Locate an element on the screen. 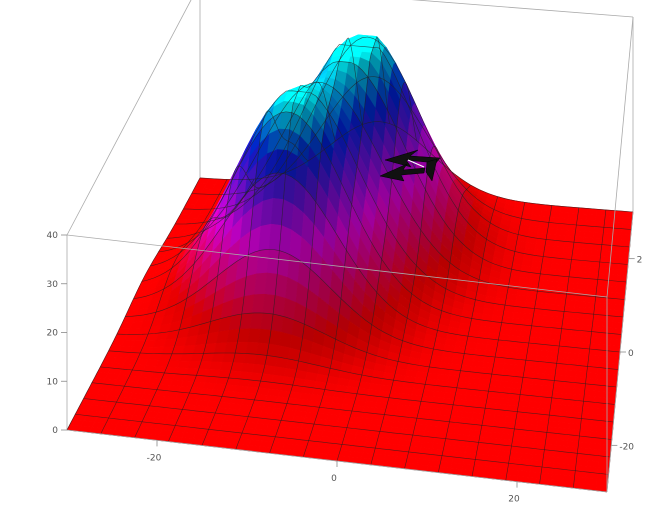  z-tick-label: 40 is located at coordinates (53, 236).